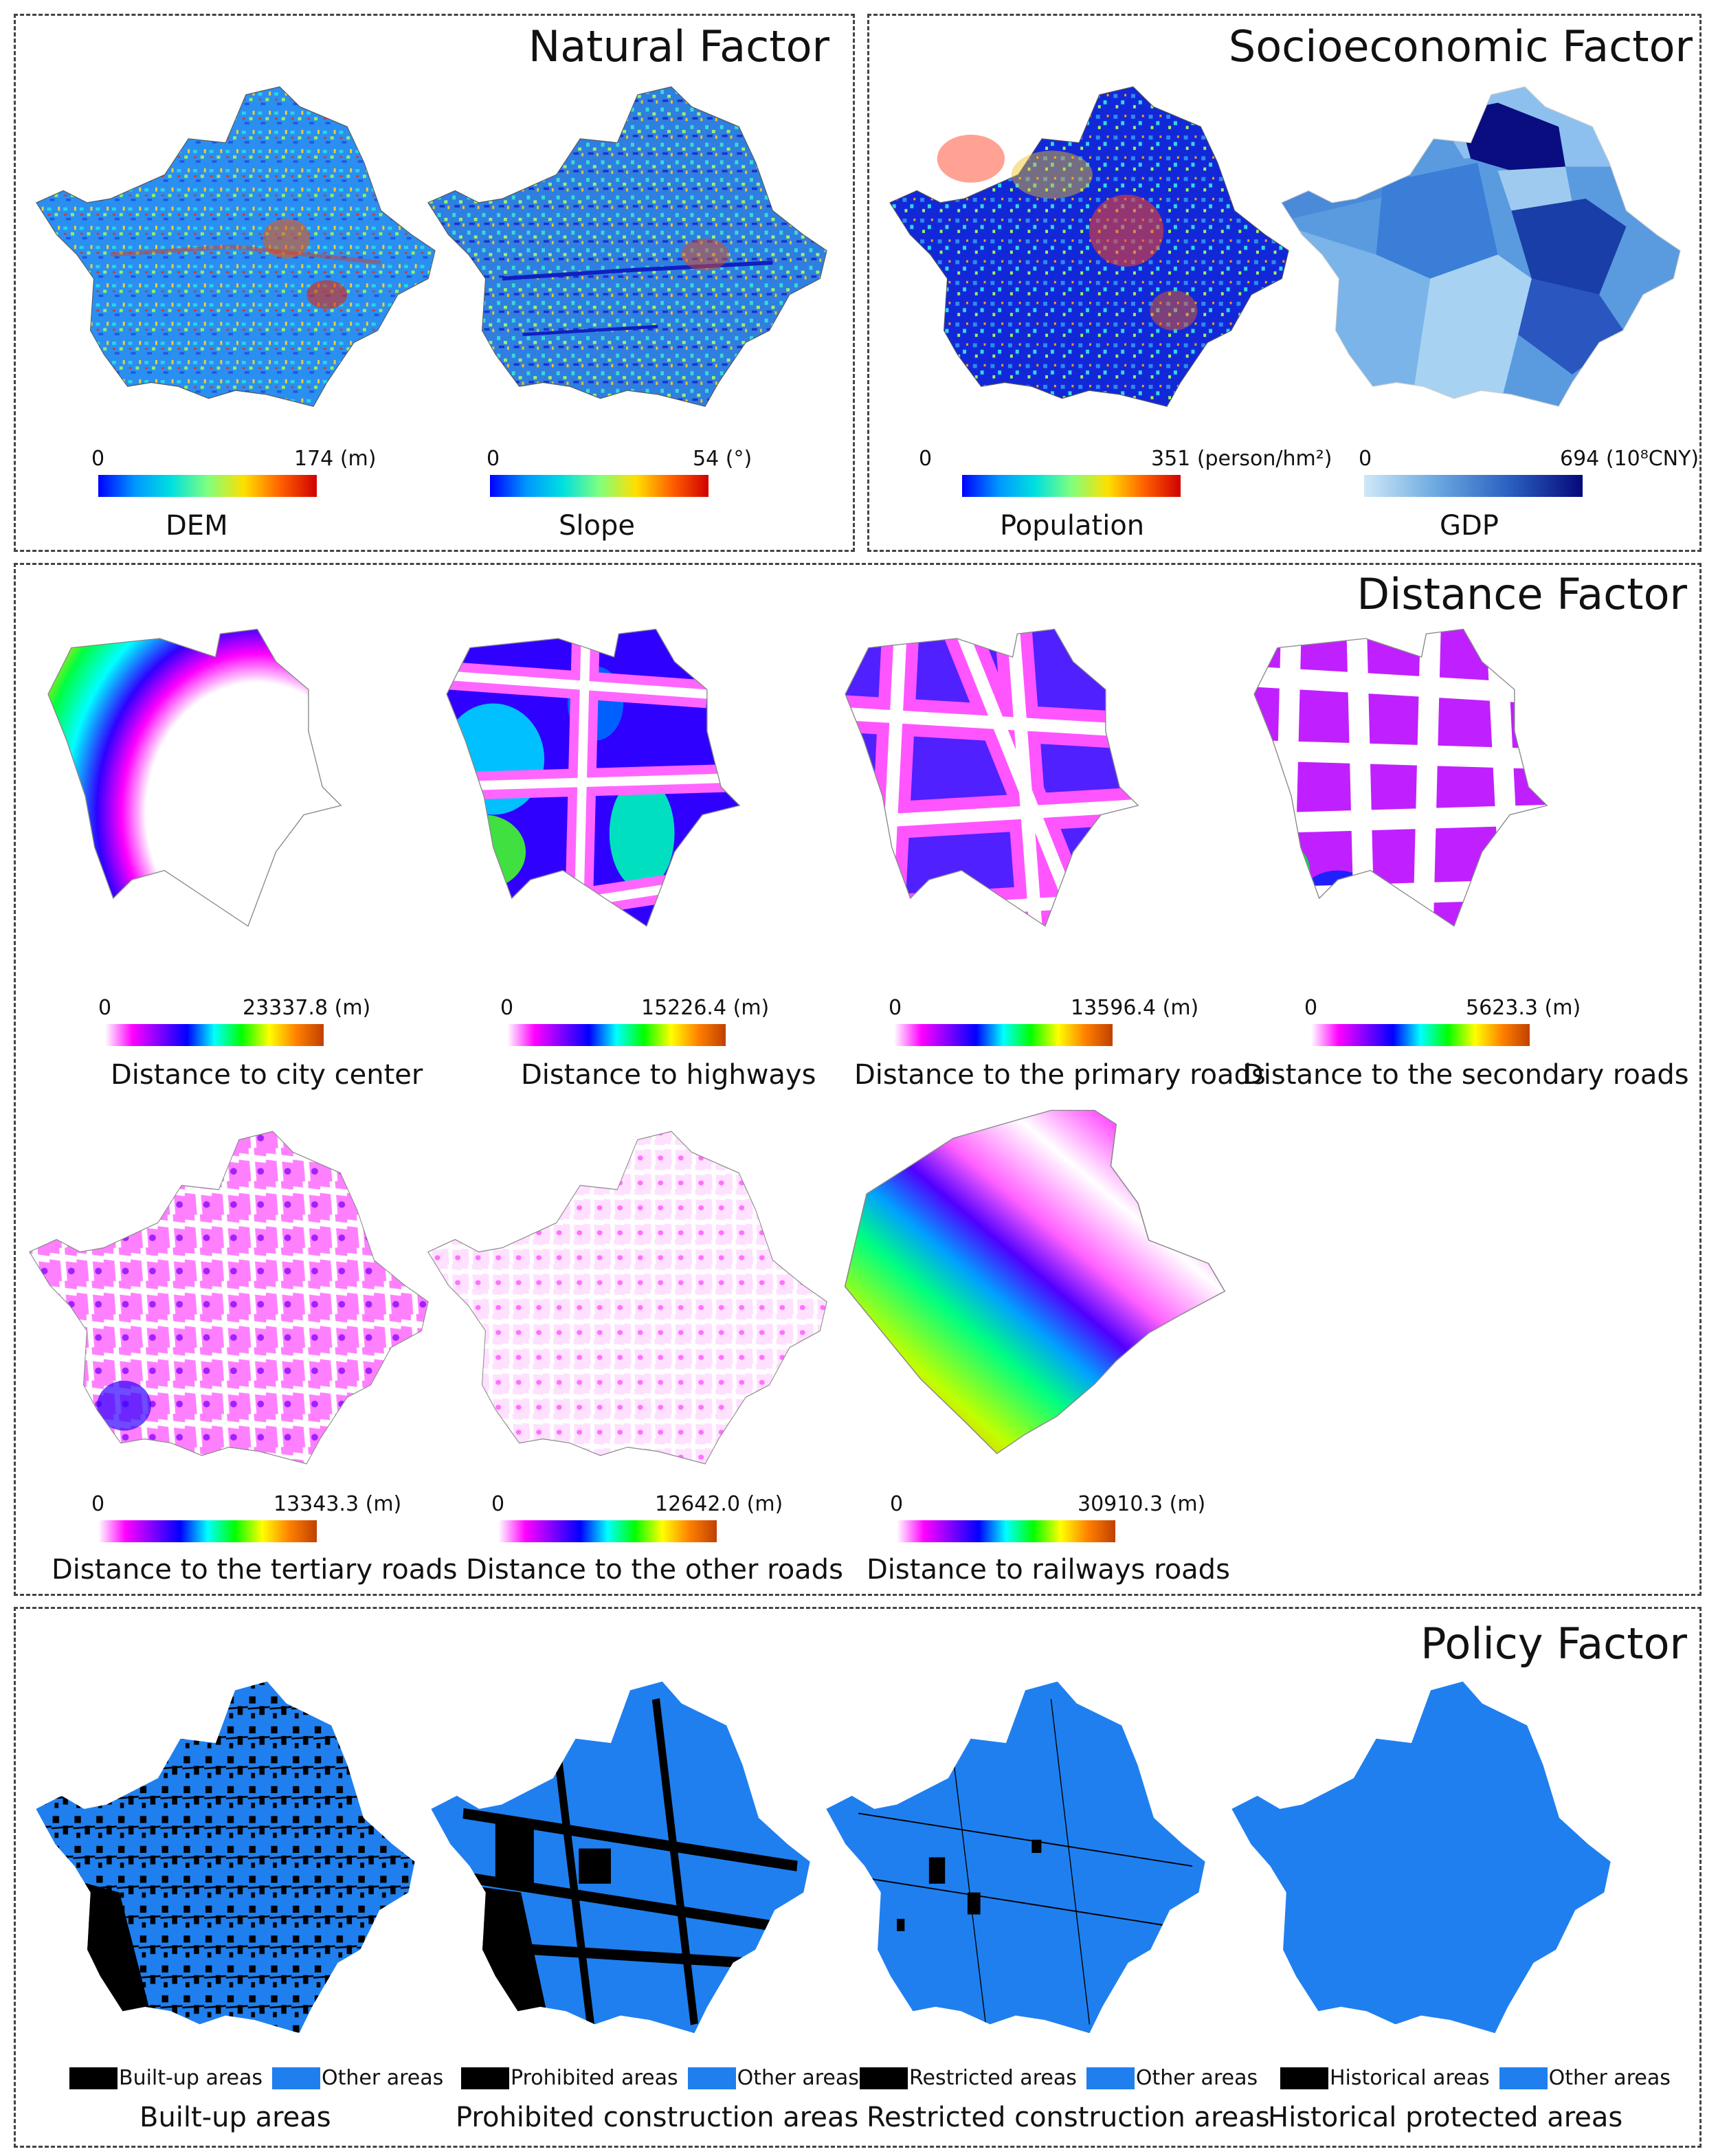 The height and width of the screenshot is (2156, 1718). I want to click on distance-tertiary-roads-map, so click(229, 1293).